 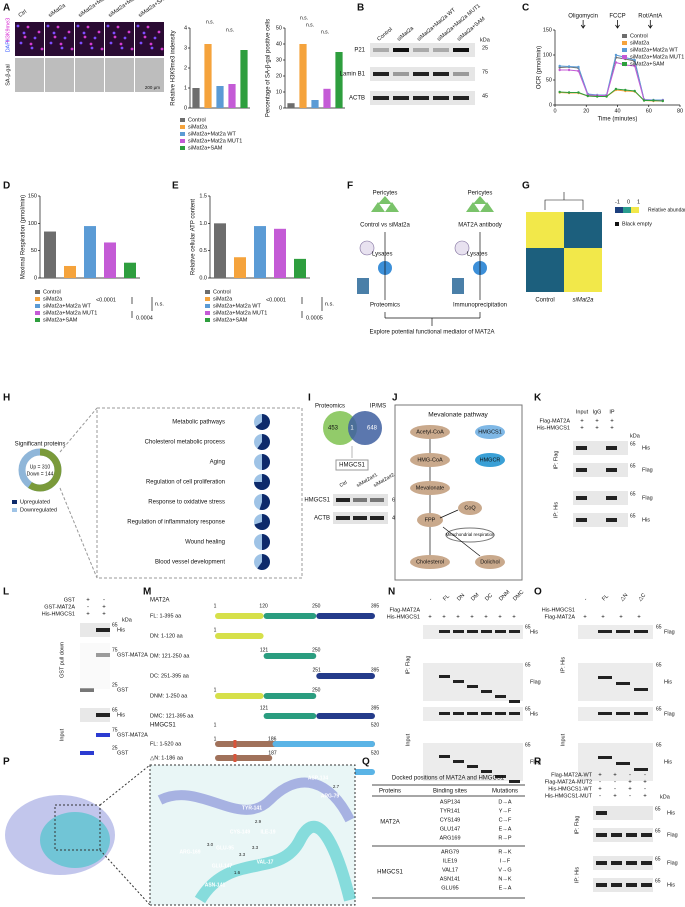 I want to click on table-cell: E→A, so click(x=505, y=888).